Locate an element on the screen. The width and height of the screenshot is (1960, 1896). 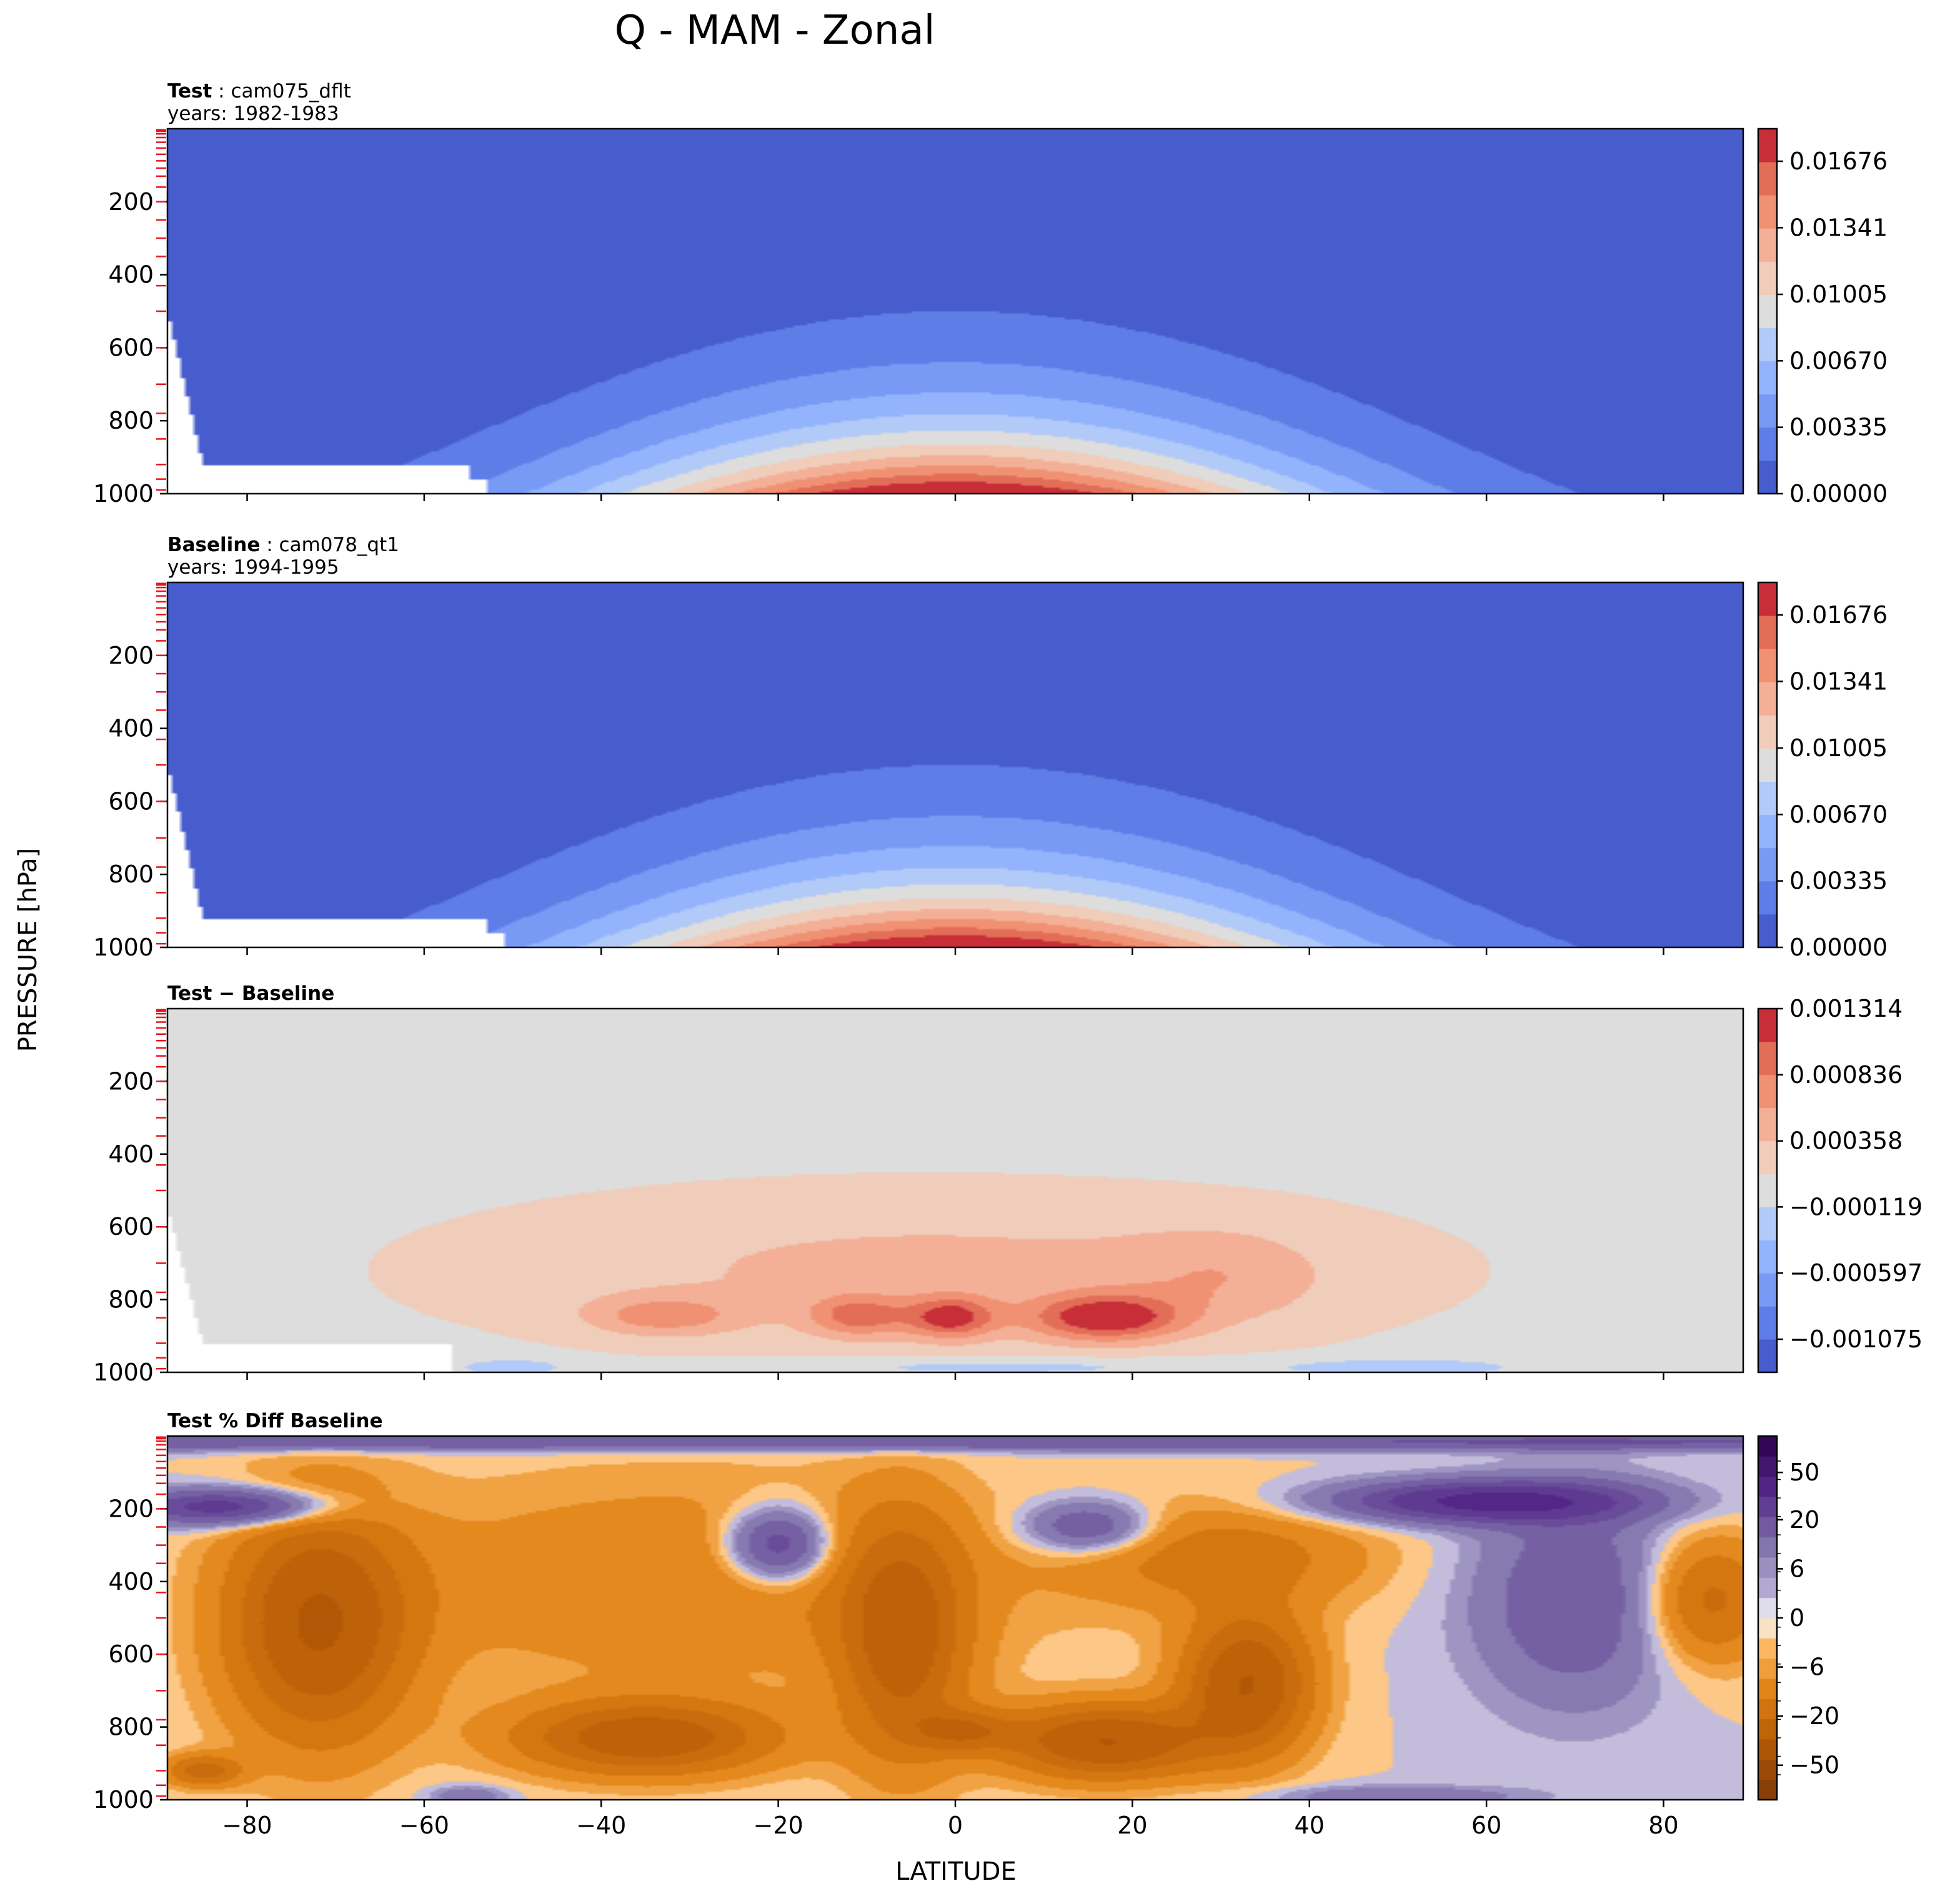
colorbar-tick-label: 0.01341 is located at coordinates (1838, 228).